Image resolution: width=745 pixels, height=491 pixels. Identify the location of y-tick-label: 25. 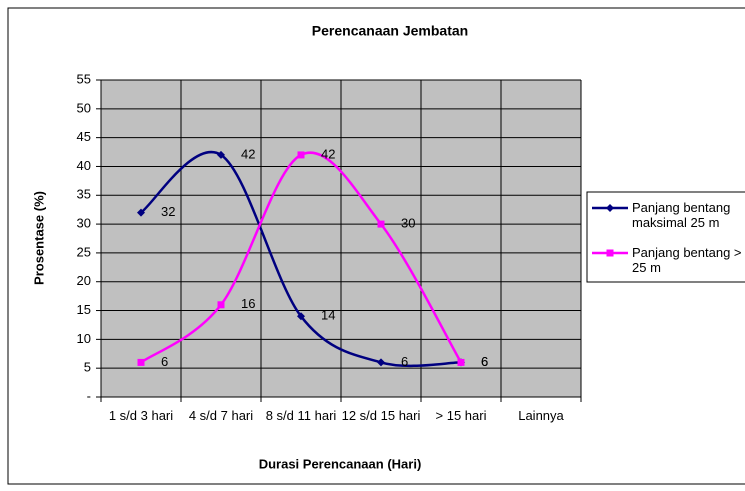
(84, 251).